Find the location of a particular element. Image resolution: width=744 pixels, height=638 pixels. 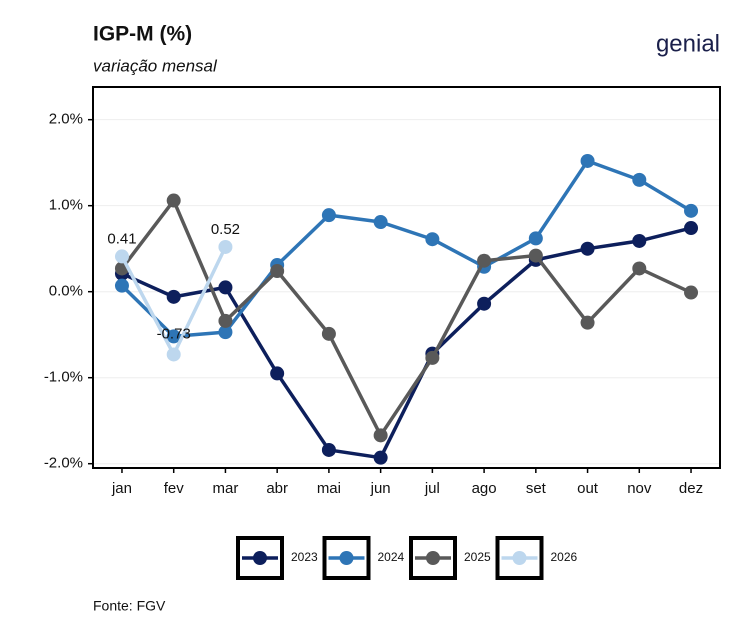

data-label: 0.52 is located at coordinates (225, 229).